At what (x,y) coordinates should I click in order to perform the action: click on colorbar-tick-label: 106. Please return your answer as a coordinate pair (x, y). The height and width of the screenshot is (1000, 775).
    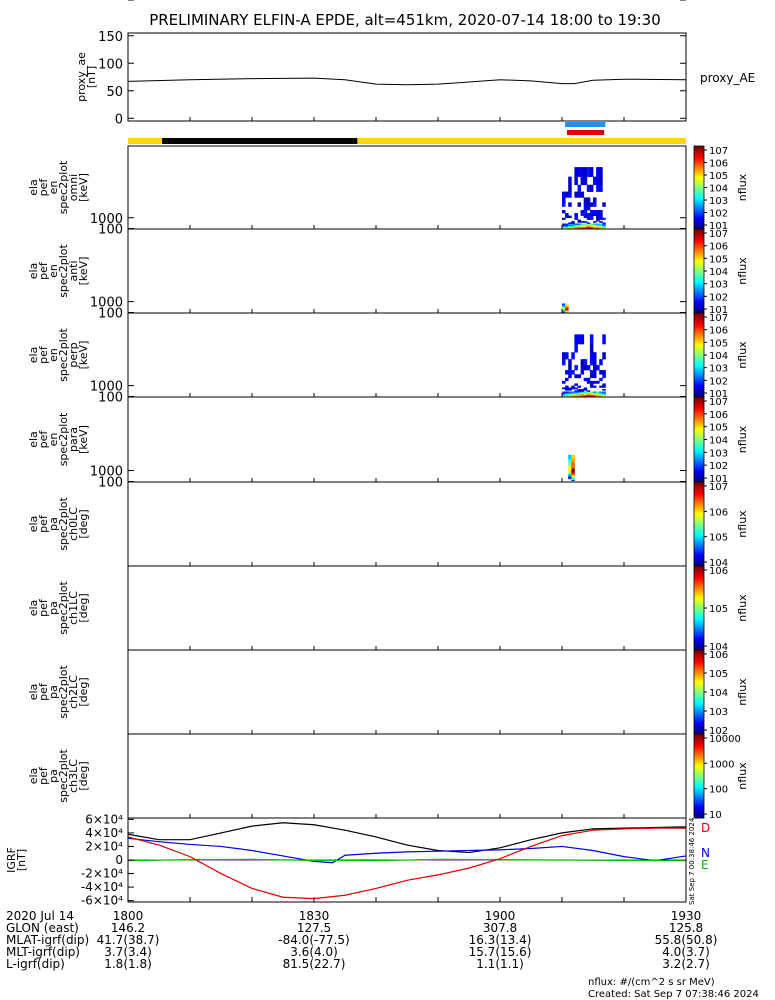
    Looking at the image, I should click on (718, 512).